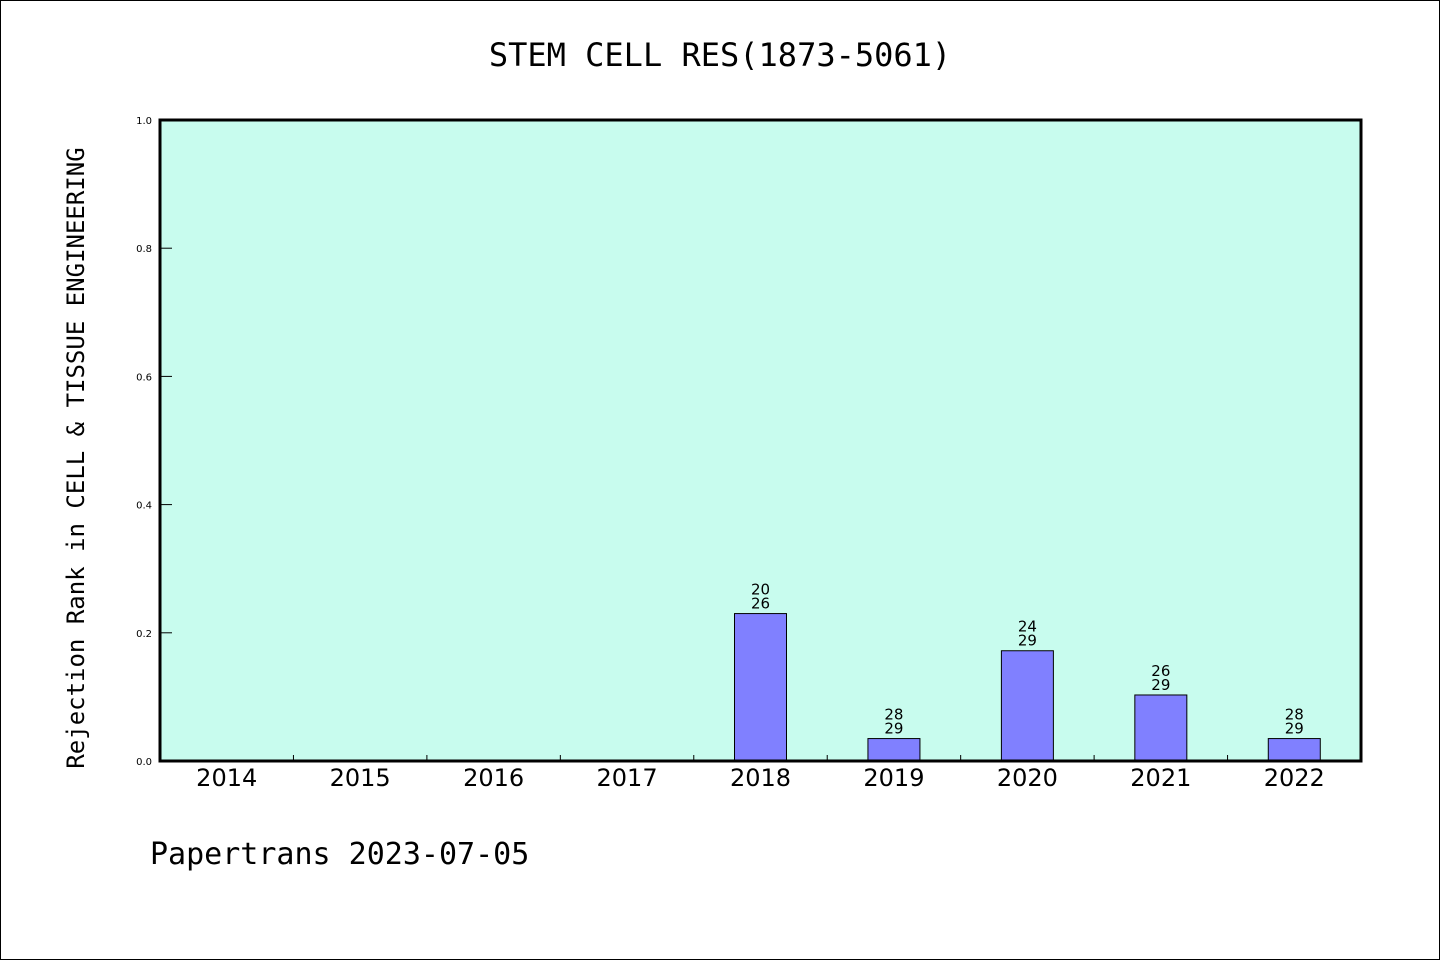  I want to click on chart-title: STEM CELL RES(1873-5061), so click(720, 55).